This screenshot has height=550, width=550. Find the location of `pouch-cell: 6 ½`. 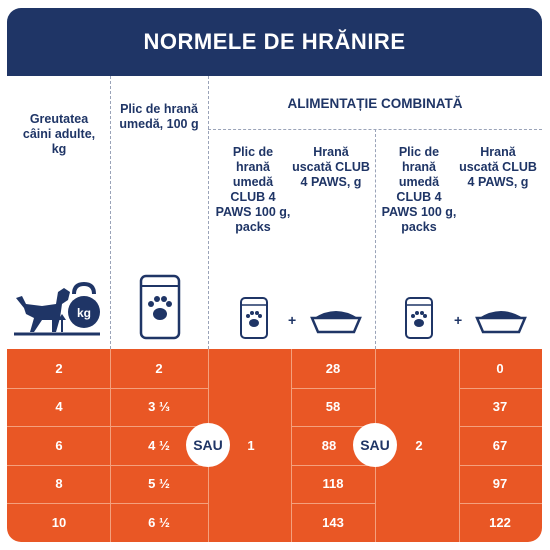

pouch-cell: 6 ½ is located at coordinates (159, 522).